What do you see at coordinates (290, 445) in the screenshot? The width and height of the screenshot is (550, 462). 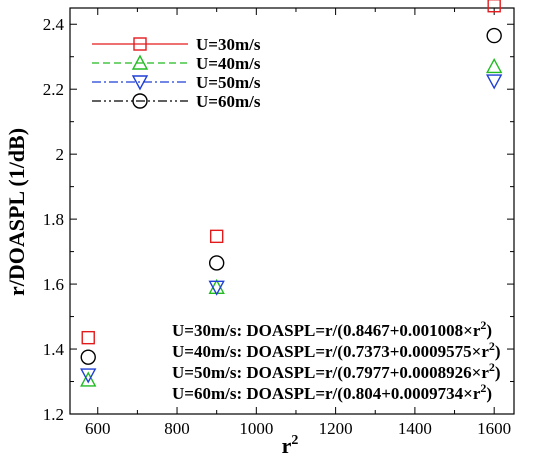 I see `x-axis-title: r2` at bounding box center [290, 445].